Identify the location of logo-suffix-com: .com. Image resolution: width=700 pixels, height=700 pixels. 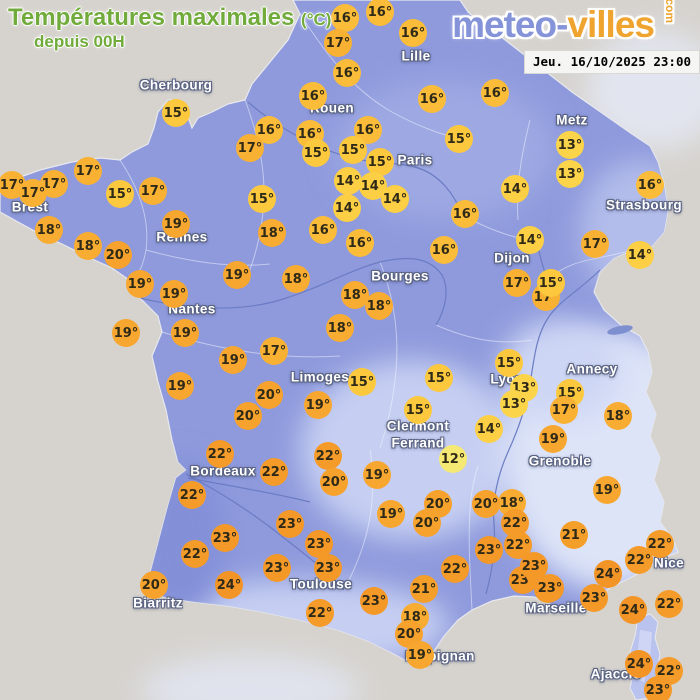
(669, 12).